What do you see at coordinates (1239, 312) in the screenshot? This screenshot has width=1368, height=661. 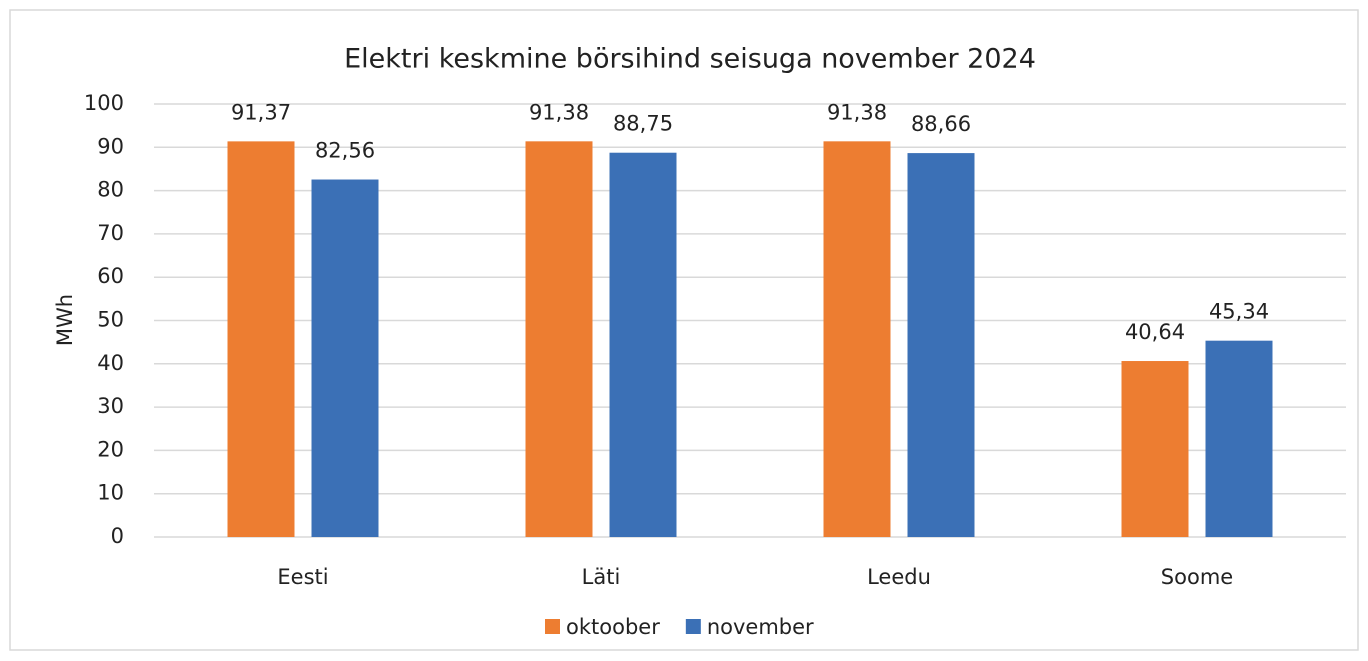 I see `data-label: 45,34` at bounding box center [1239, 312].